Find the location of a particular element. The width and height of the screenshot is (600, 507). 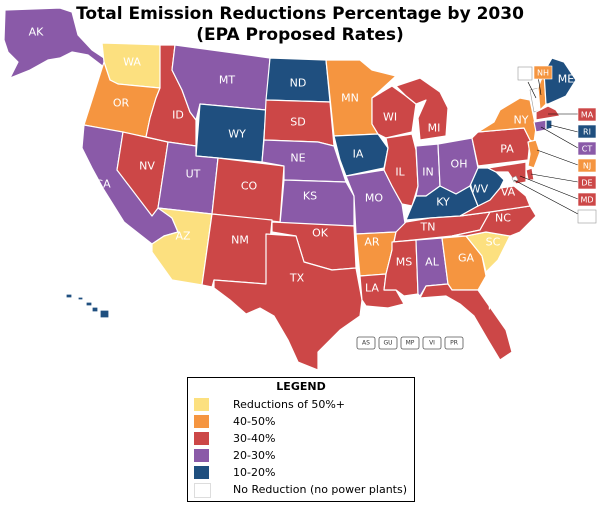

label-PA: PA is located at coordinates (507, 149).